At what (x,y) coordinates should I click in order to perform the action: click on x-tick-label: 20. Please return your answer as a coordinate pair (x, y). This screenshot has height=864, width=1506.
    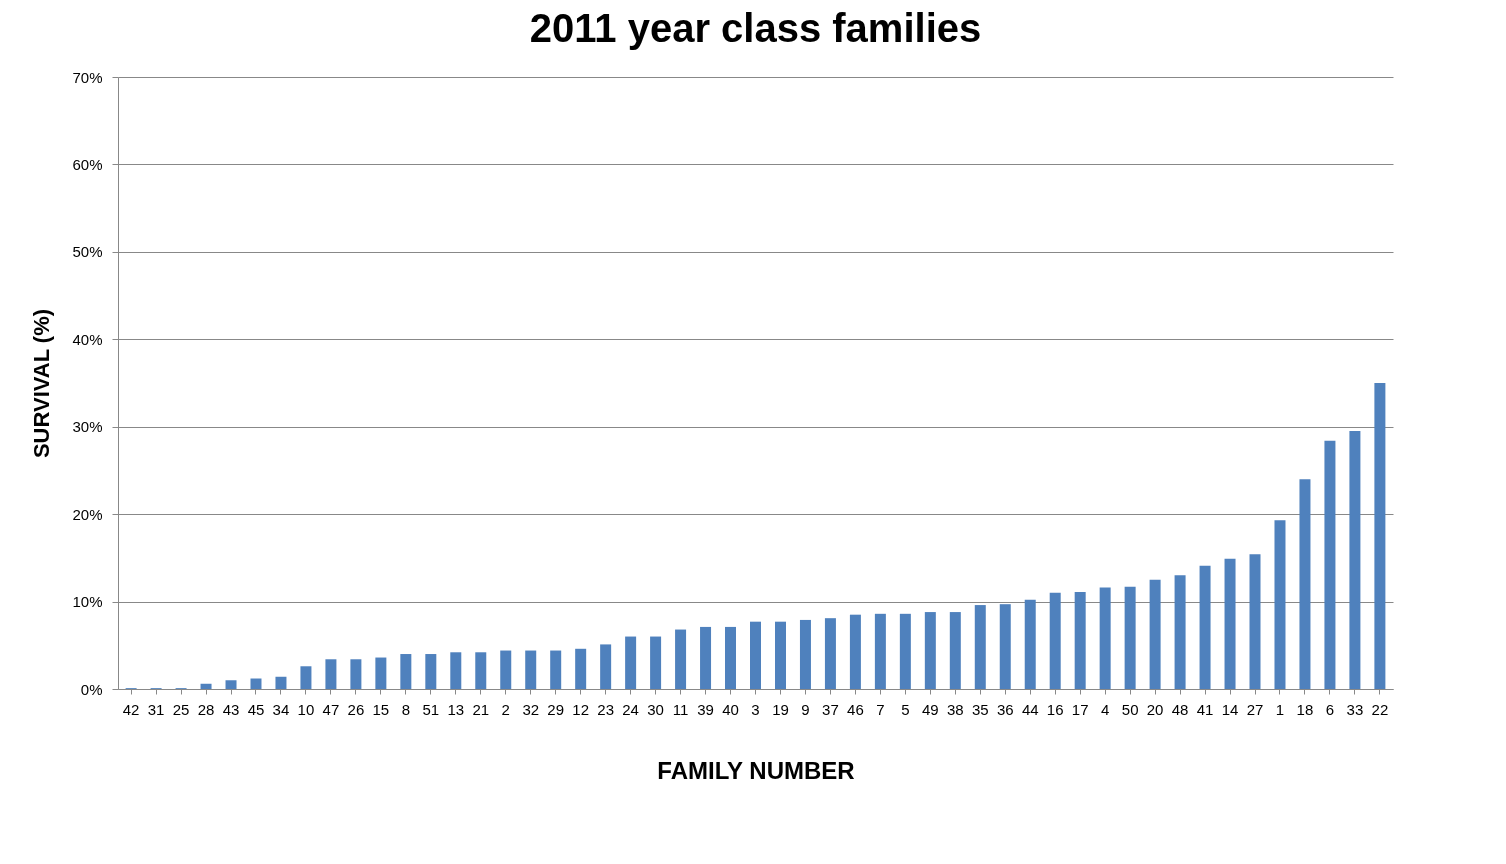
    Looking at the image, I should click on (1155, 709).